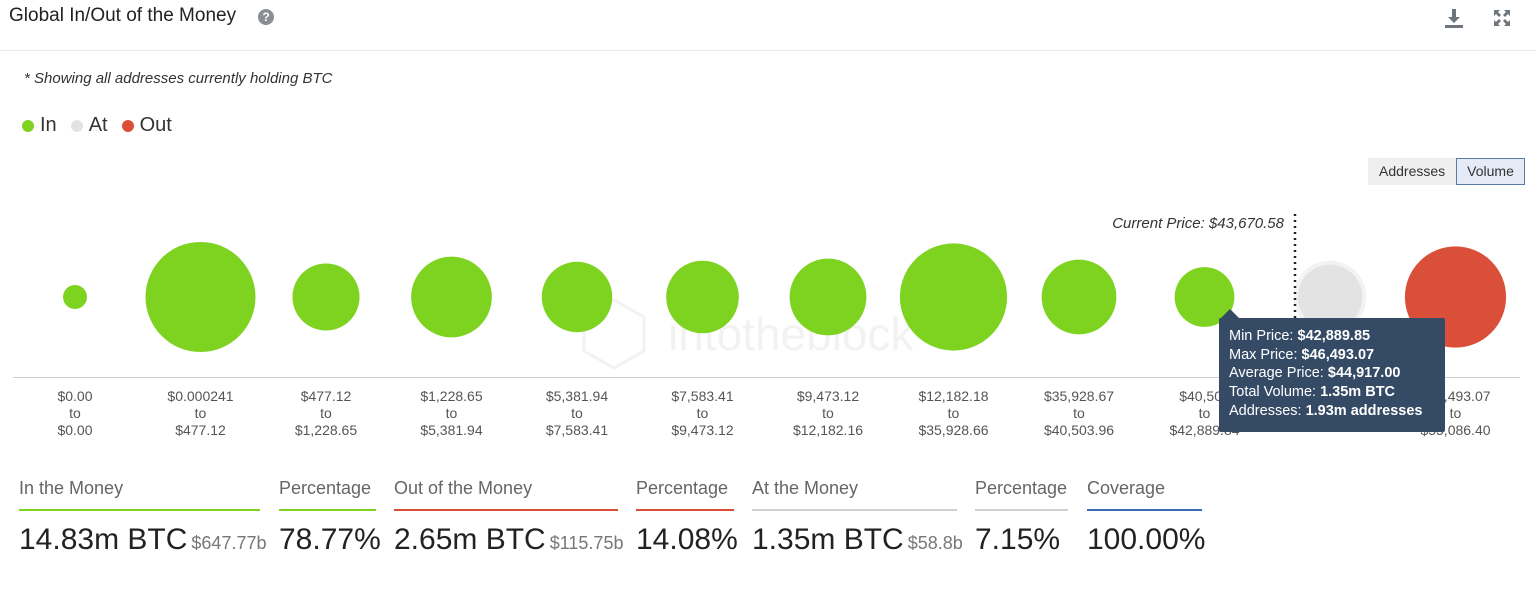 This screenshot has width=1536, height=589. I want to click on tooltip-addr-row: Addresses: 1.93m addresses, so click(1332, 411).